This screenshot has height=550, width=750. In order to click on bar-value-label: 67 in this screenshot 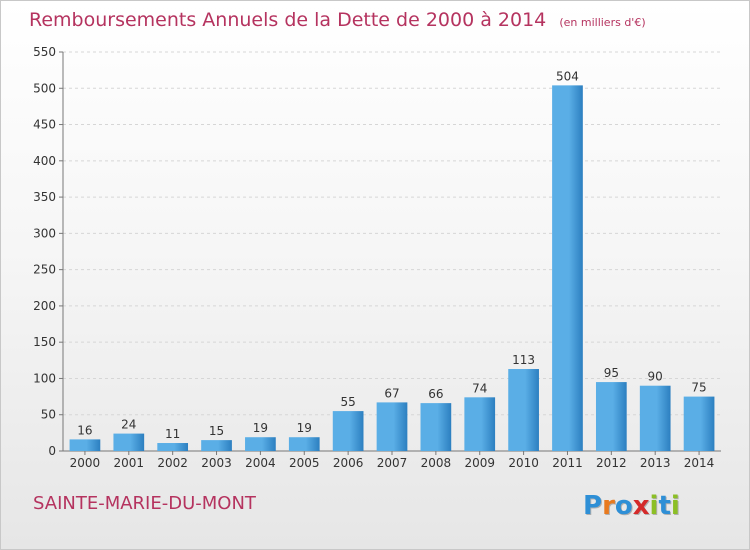, I will do `click(391, 393)`.